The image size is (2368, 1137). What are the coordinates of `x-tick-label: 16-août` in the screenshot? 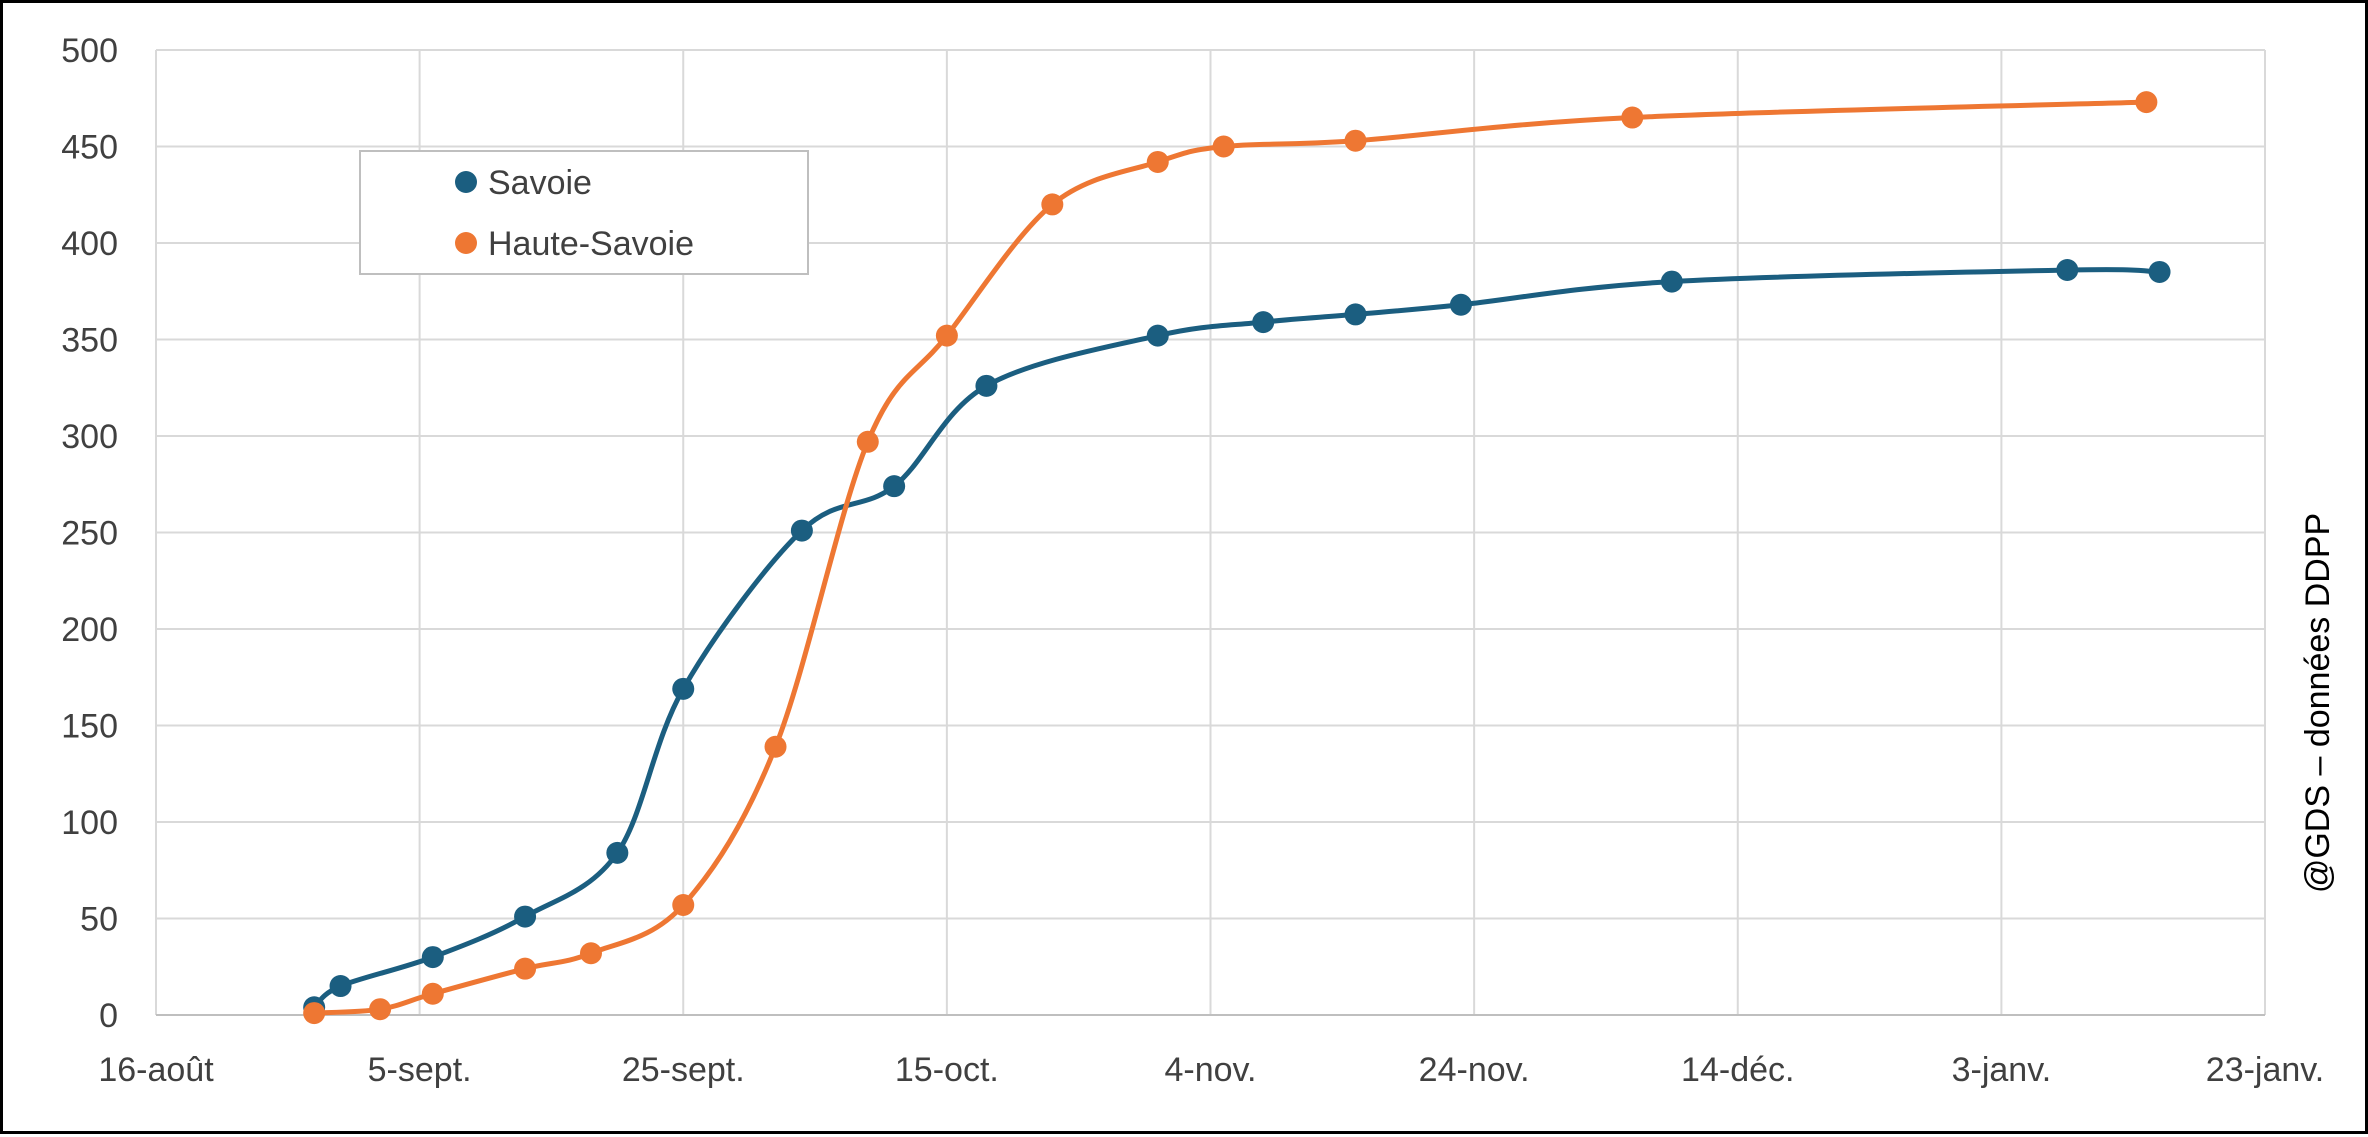 It's located at (156, 1070).